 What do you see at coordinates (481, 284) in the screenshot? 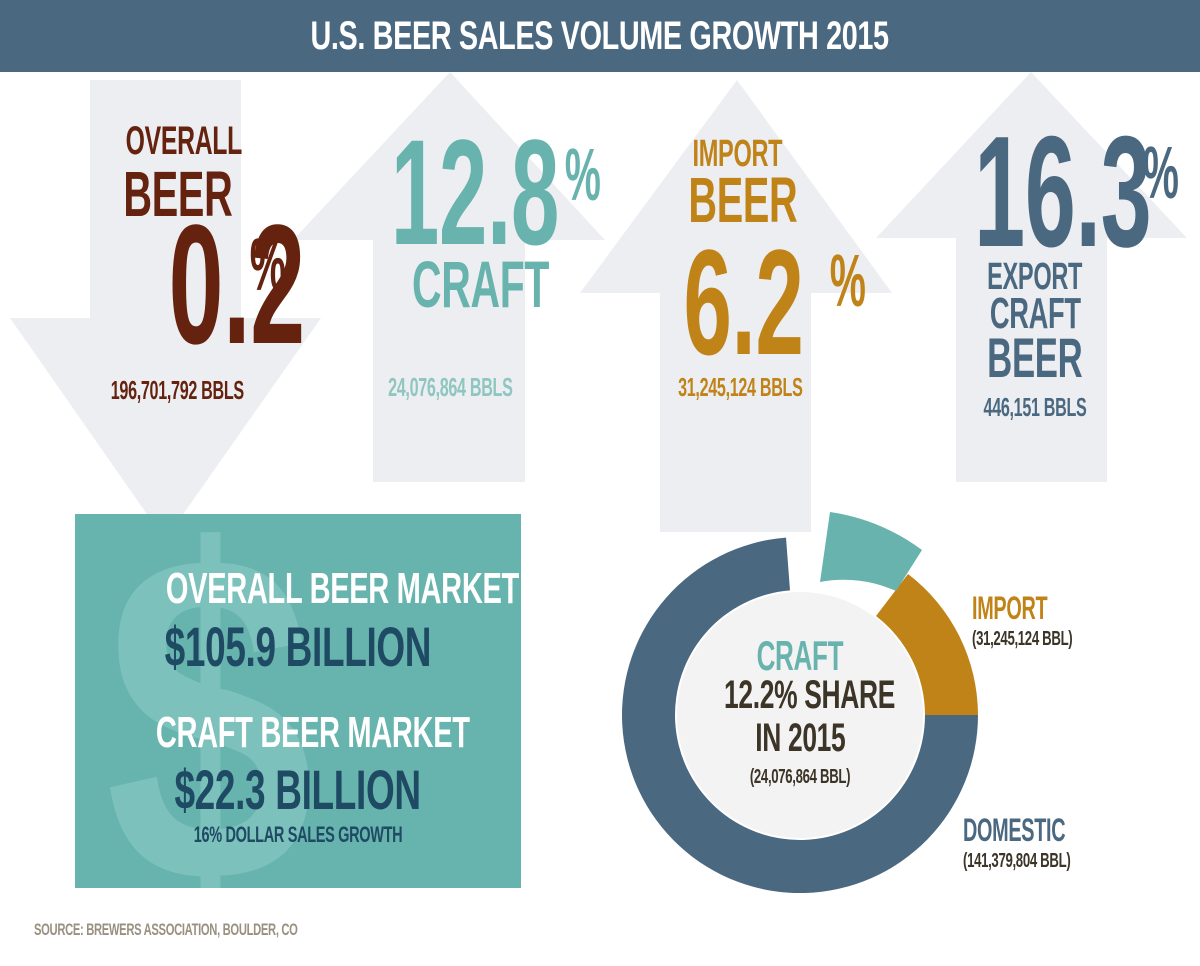
I see `craft-label: CRAFT` at bounding box center [481, 284].